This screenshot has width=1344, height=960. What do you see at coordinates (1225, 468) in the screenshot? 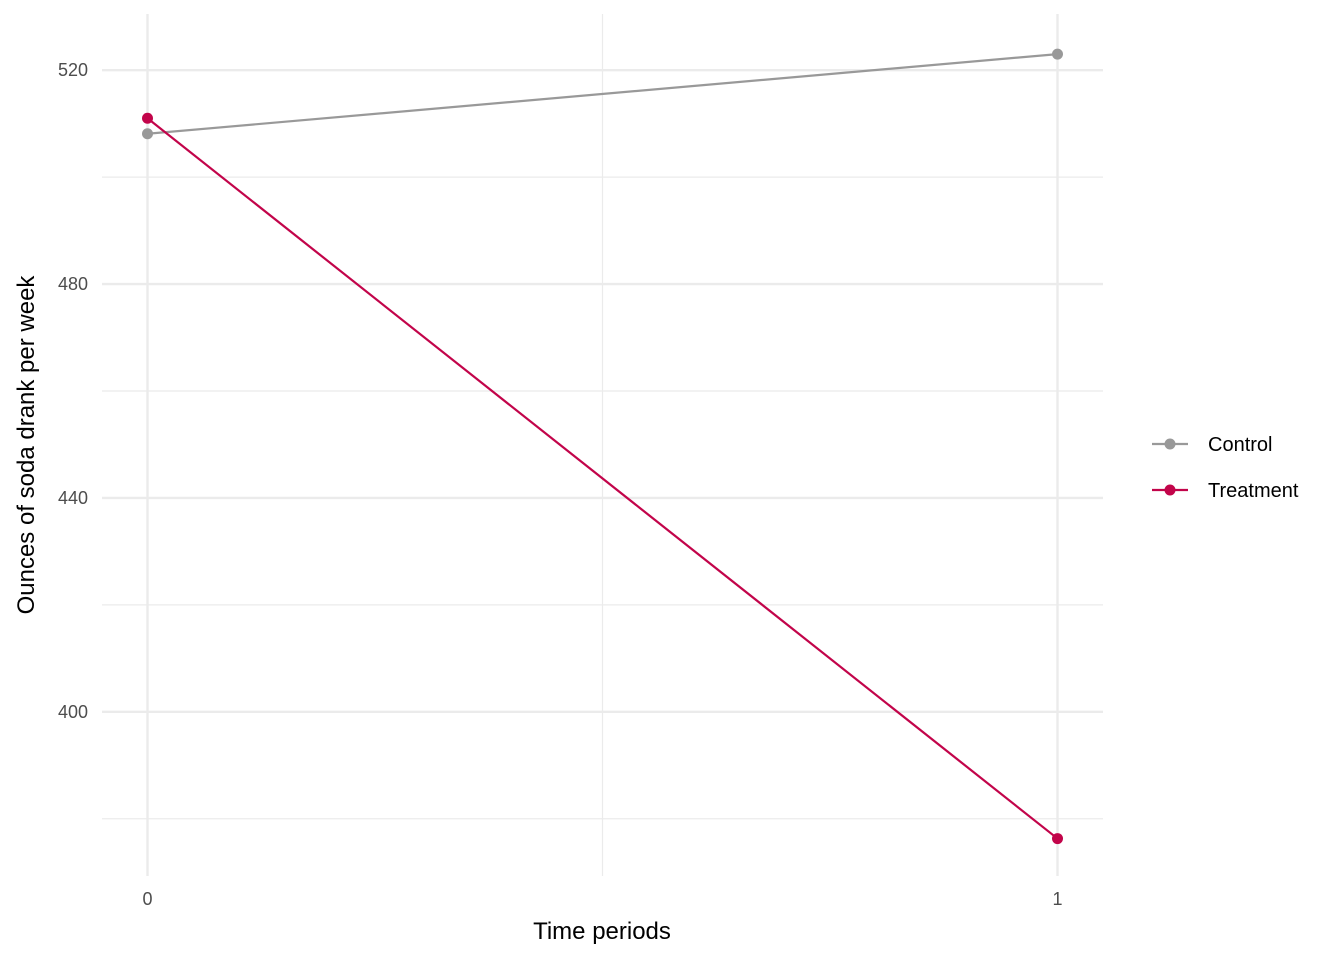
I see `legend: Control Treatment` at bounding box center [1225, 468].